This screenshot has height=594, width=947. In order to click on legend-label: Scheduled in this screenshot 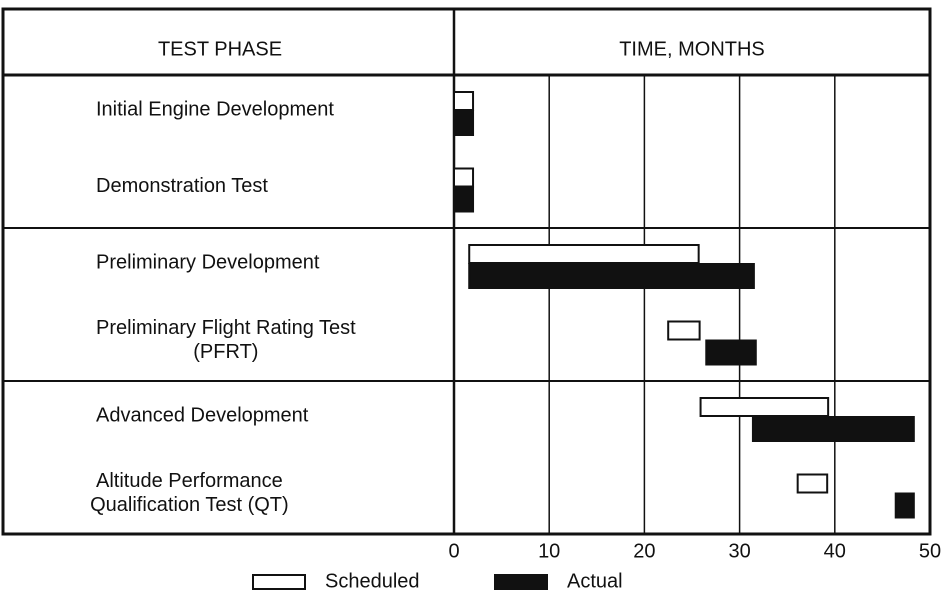, I will do `click(372, 581)`.